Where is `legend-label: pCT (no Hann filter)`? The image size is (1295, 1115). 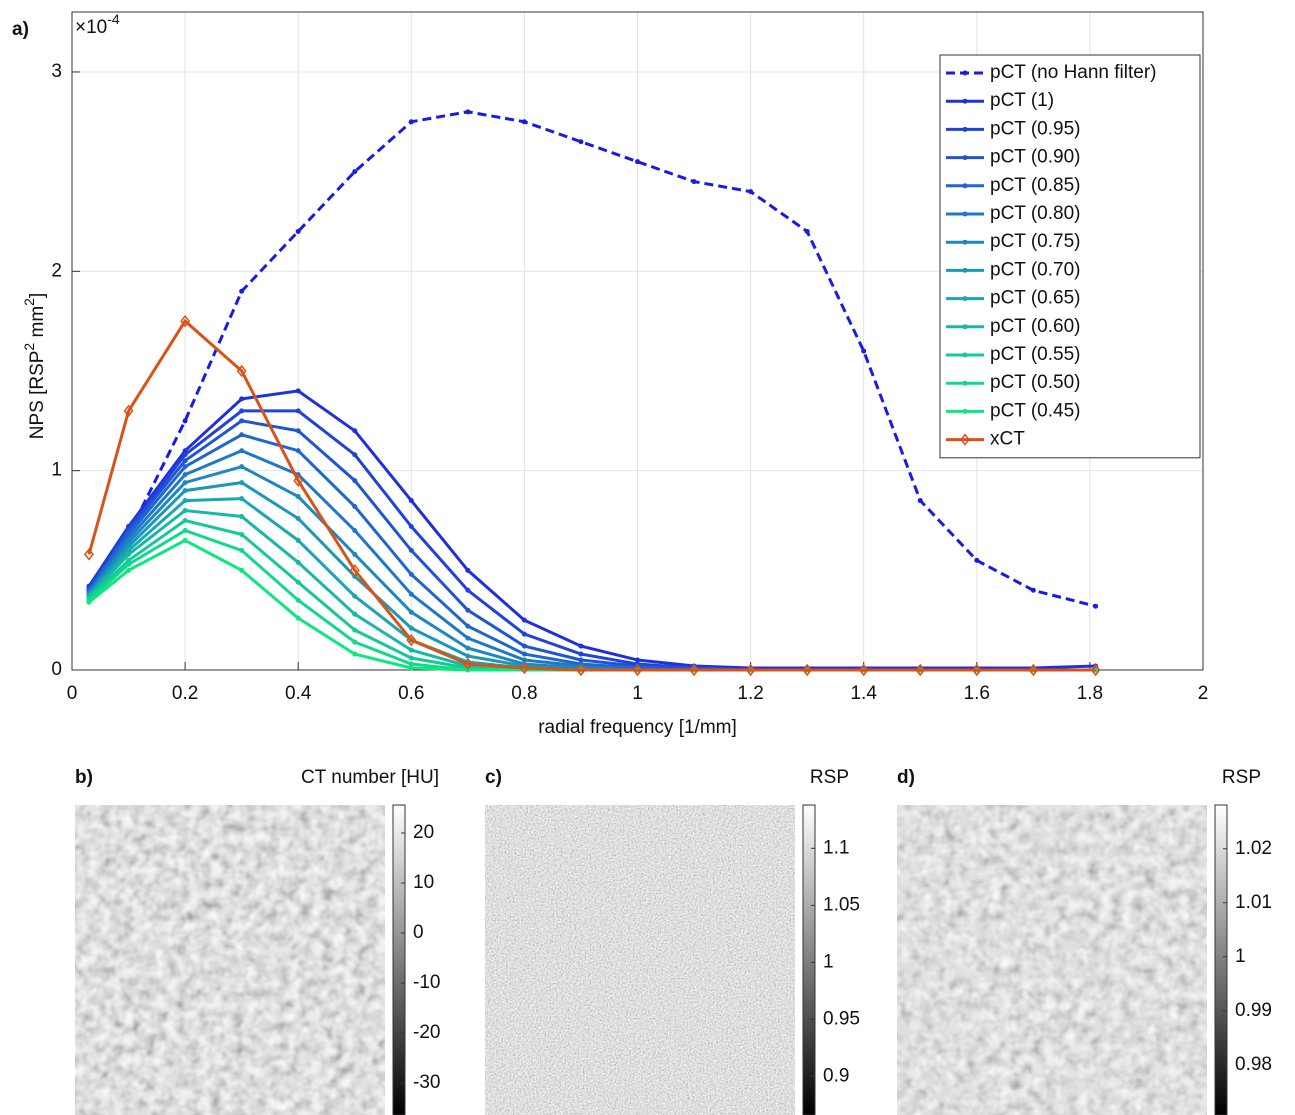
legend-label: pCT (no Hann filter) is located at coordinates (1073, 72).